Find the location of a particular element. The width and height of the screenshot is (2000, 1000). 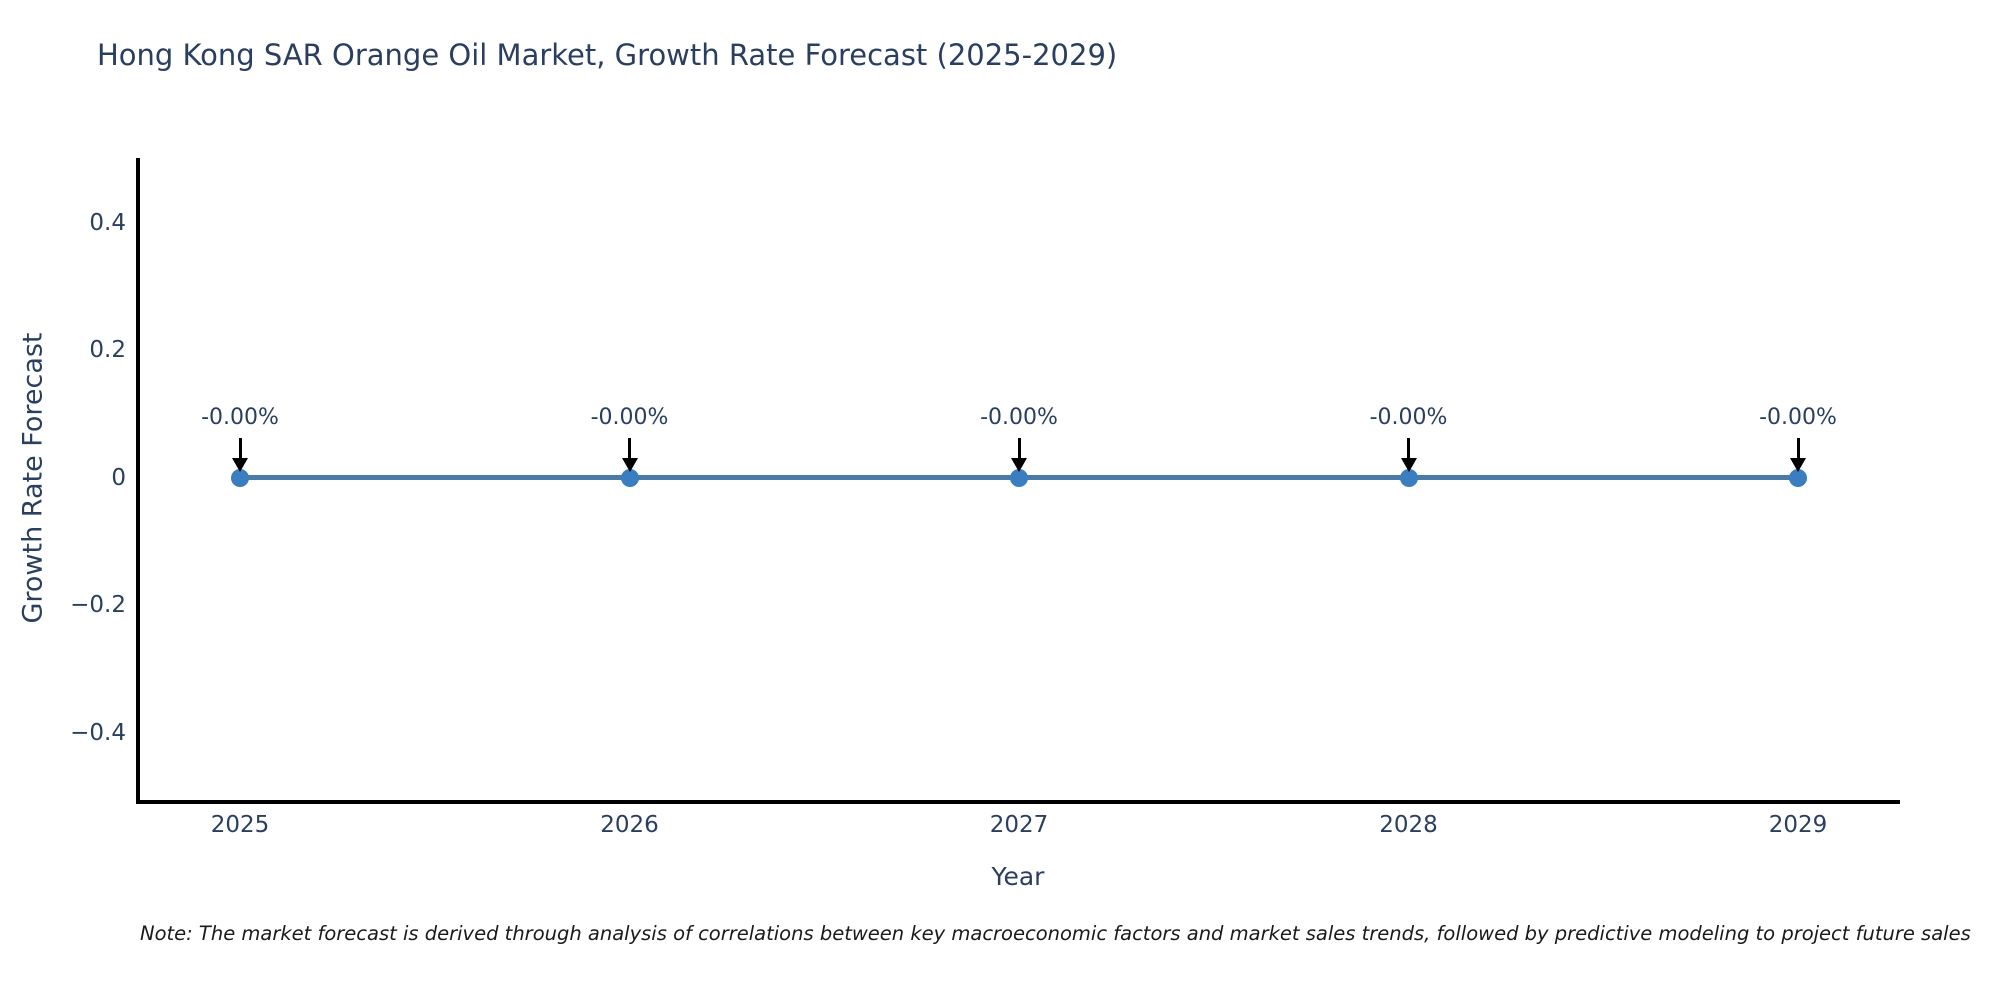

x-tick-label: 2025 is located at coordinates (240, 825).